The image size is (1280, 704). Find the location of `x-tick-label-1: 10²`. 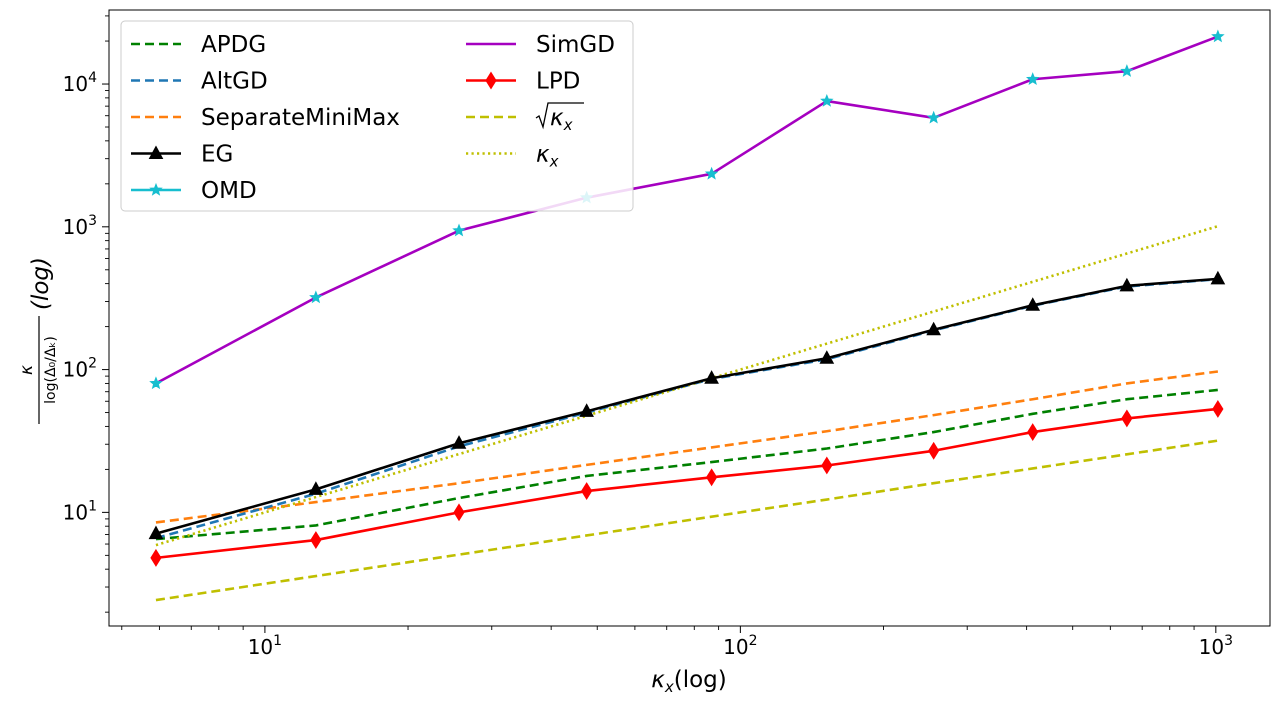

x-tick-label-1: 10² is located at coordinates (740, 646).